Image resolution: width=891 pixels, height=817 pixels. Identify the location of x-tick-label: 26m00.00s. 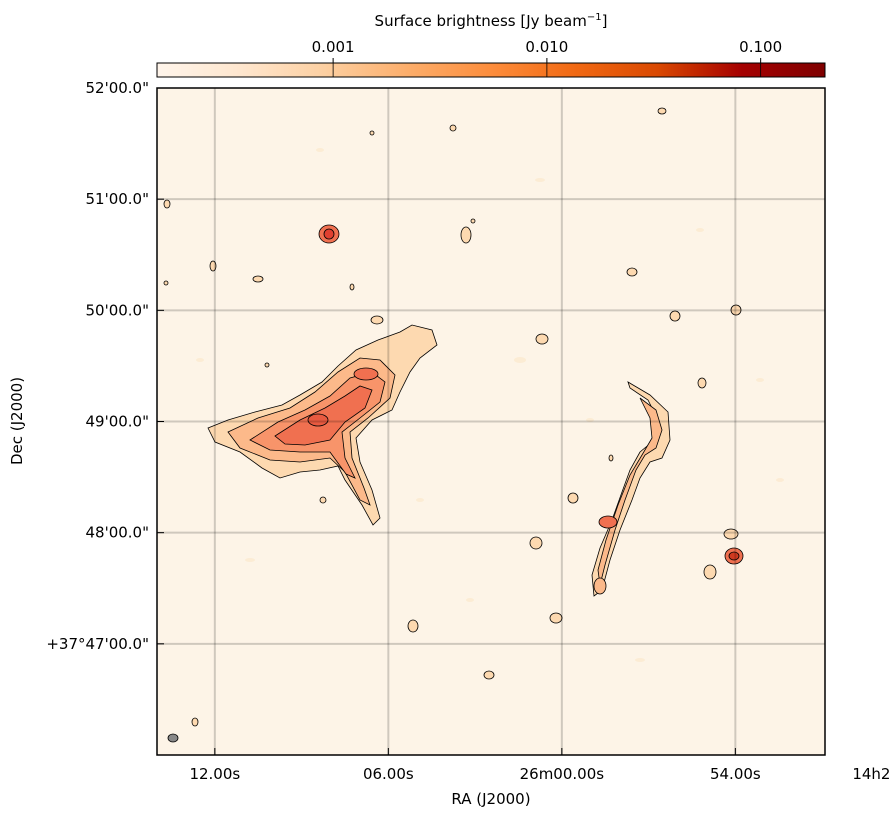
(562, 774).